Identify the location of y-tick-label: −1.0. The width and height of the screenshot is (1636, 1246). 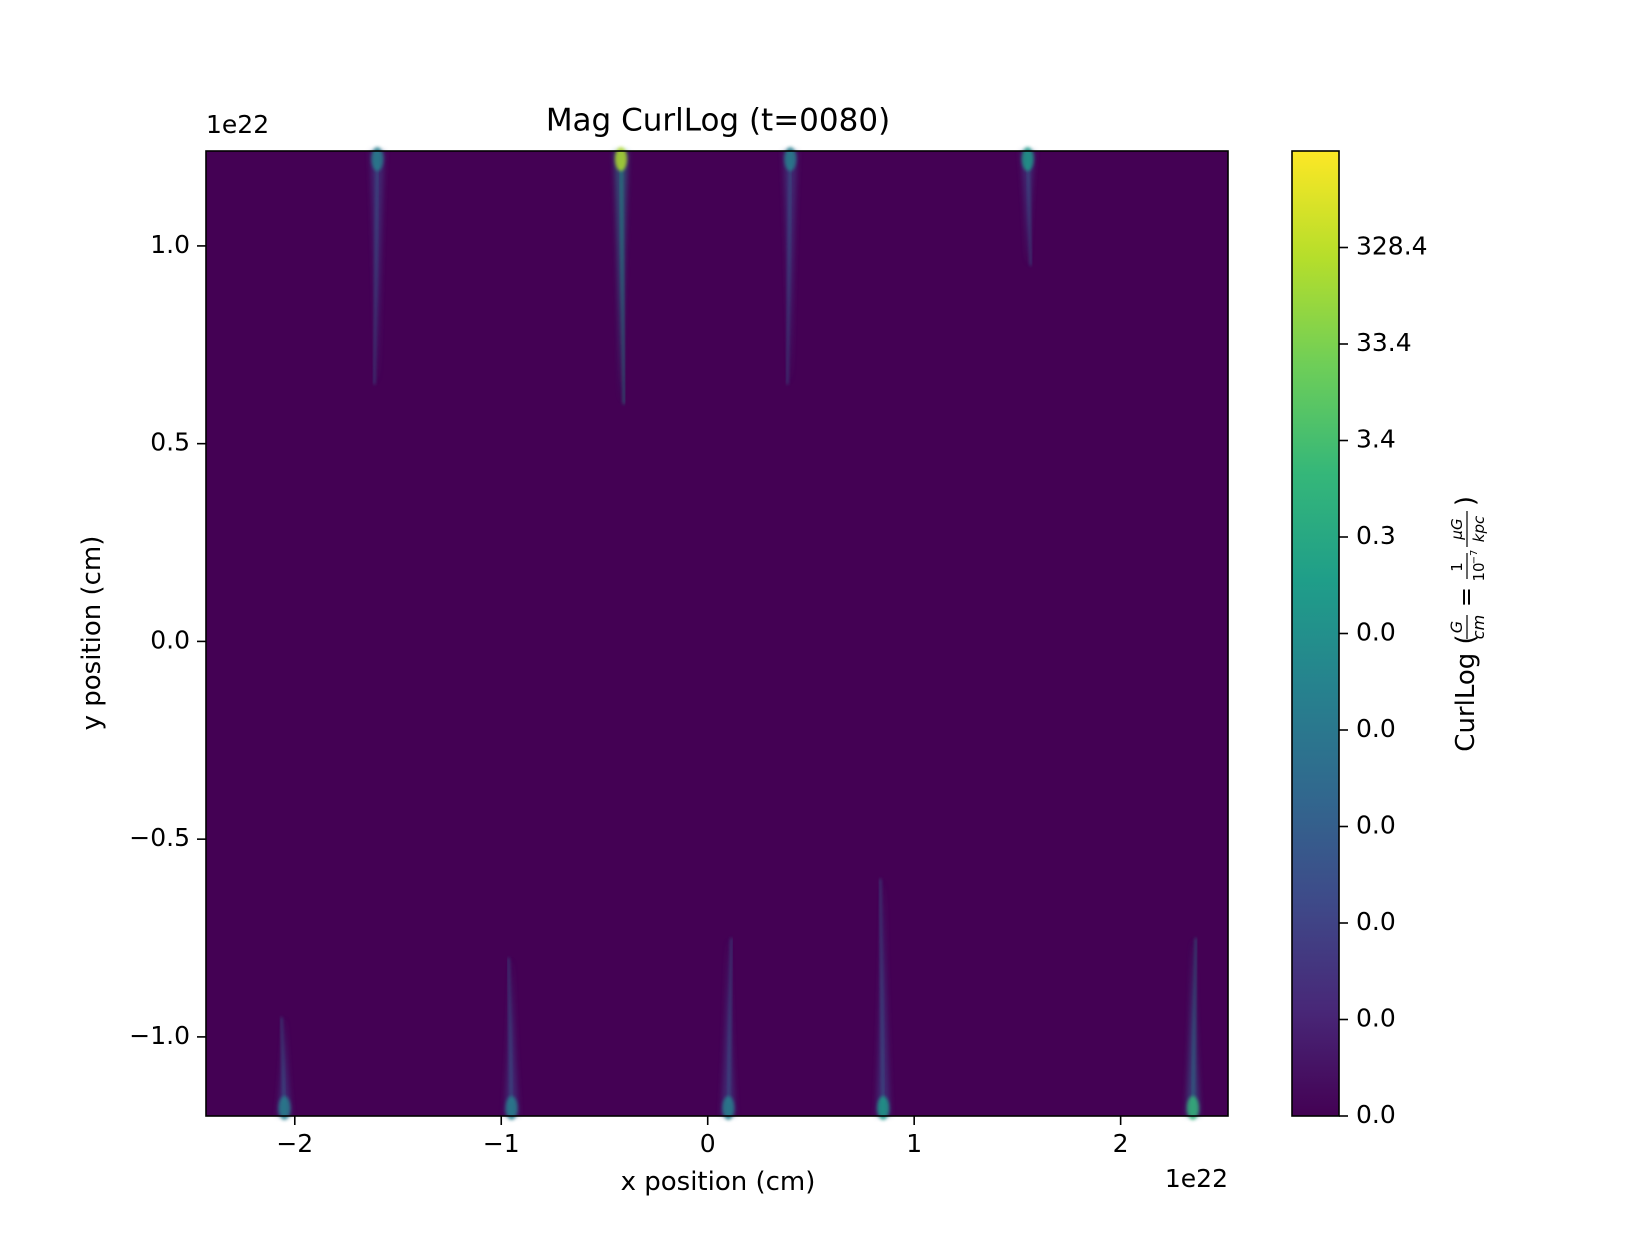
(159, 1035).